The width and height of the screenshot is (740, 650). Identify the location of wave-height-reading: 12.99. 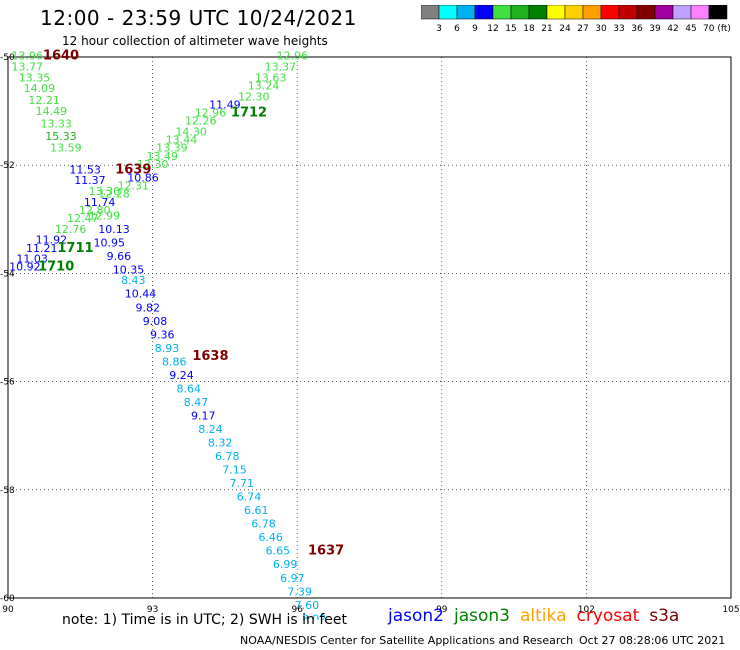
(105, 215).